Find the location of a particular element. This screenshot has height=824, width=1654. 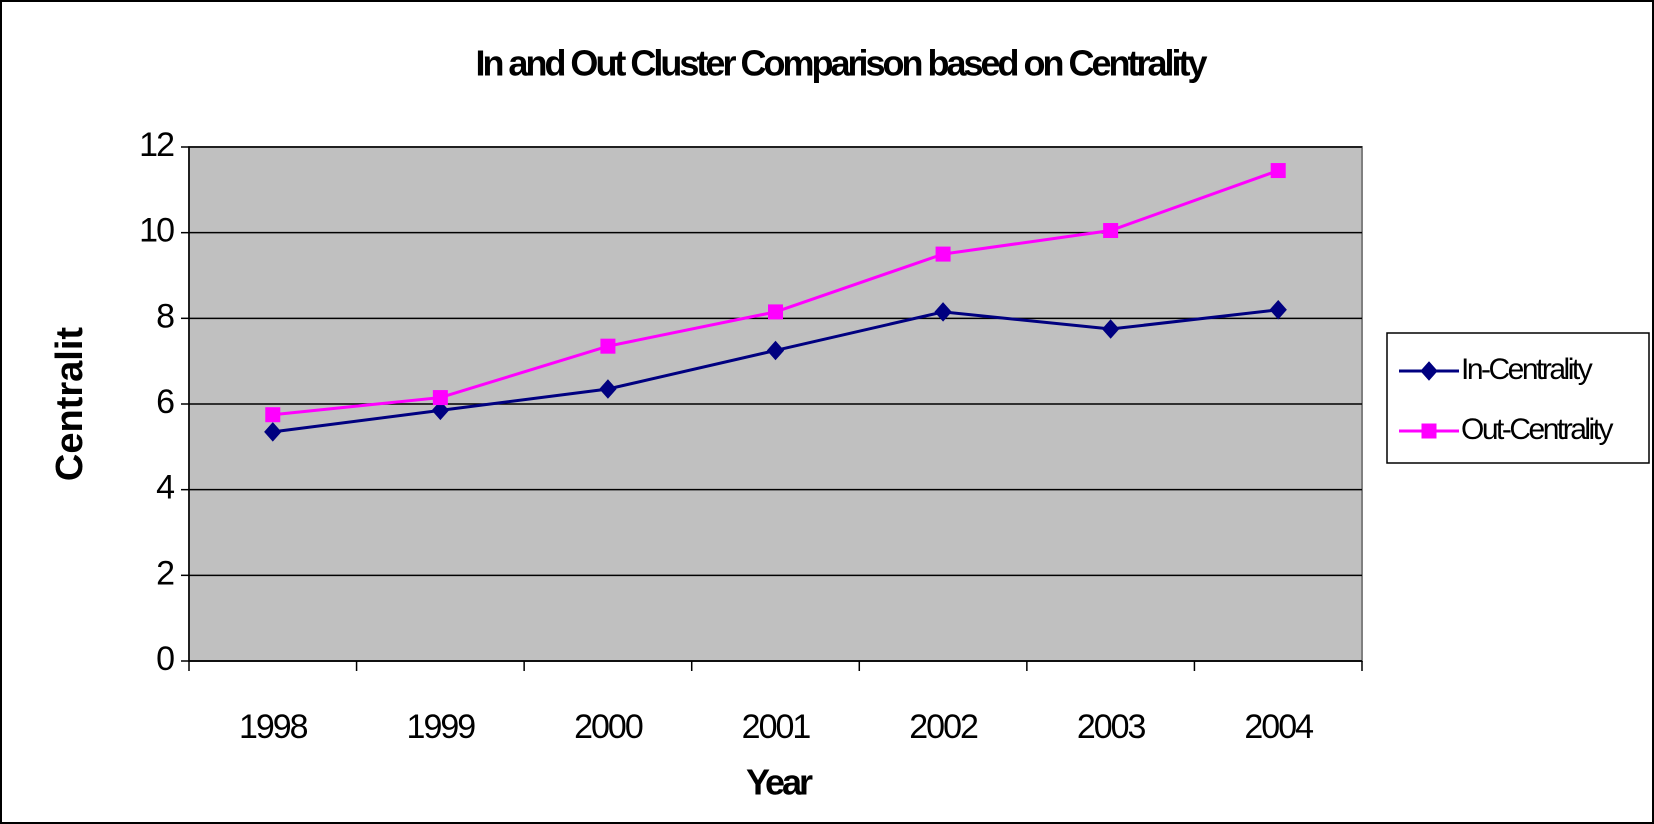

x-tick-label: 2003 is located at coordinates (1111, 727).